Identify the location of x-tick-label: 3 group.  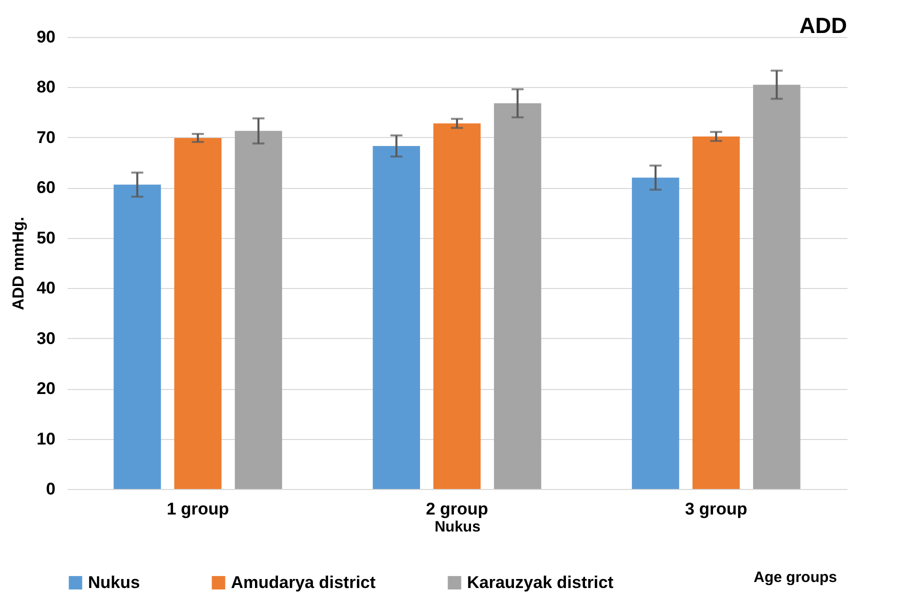
(716, 509).